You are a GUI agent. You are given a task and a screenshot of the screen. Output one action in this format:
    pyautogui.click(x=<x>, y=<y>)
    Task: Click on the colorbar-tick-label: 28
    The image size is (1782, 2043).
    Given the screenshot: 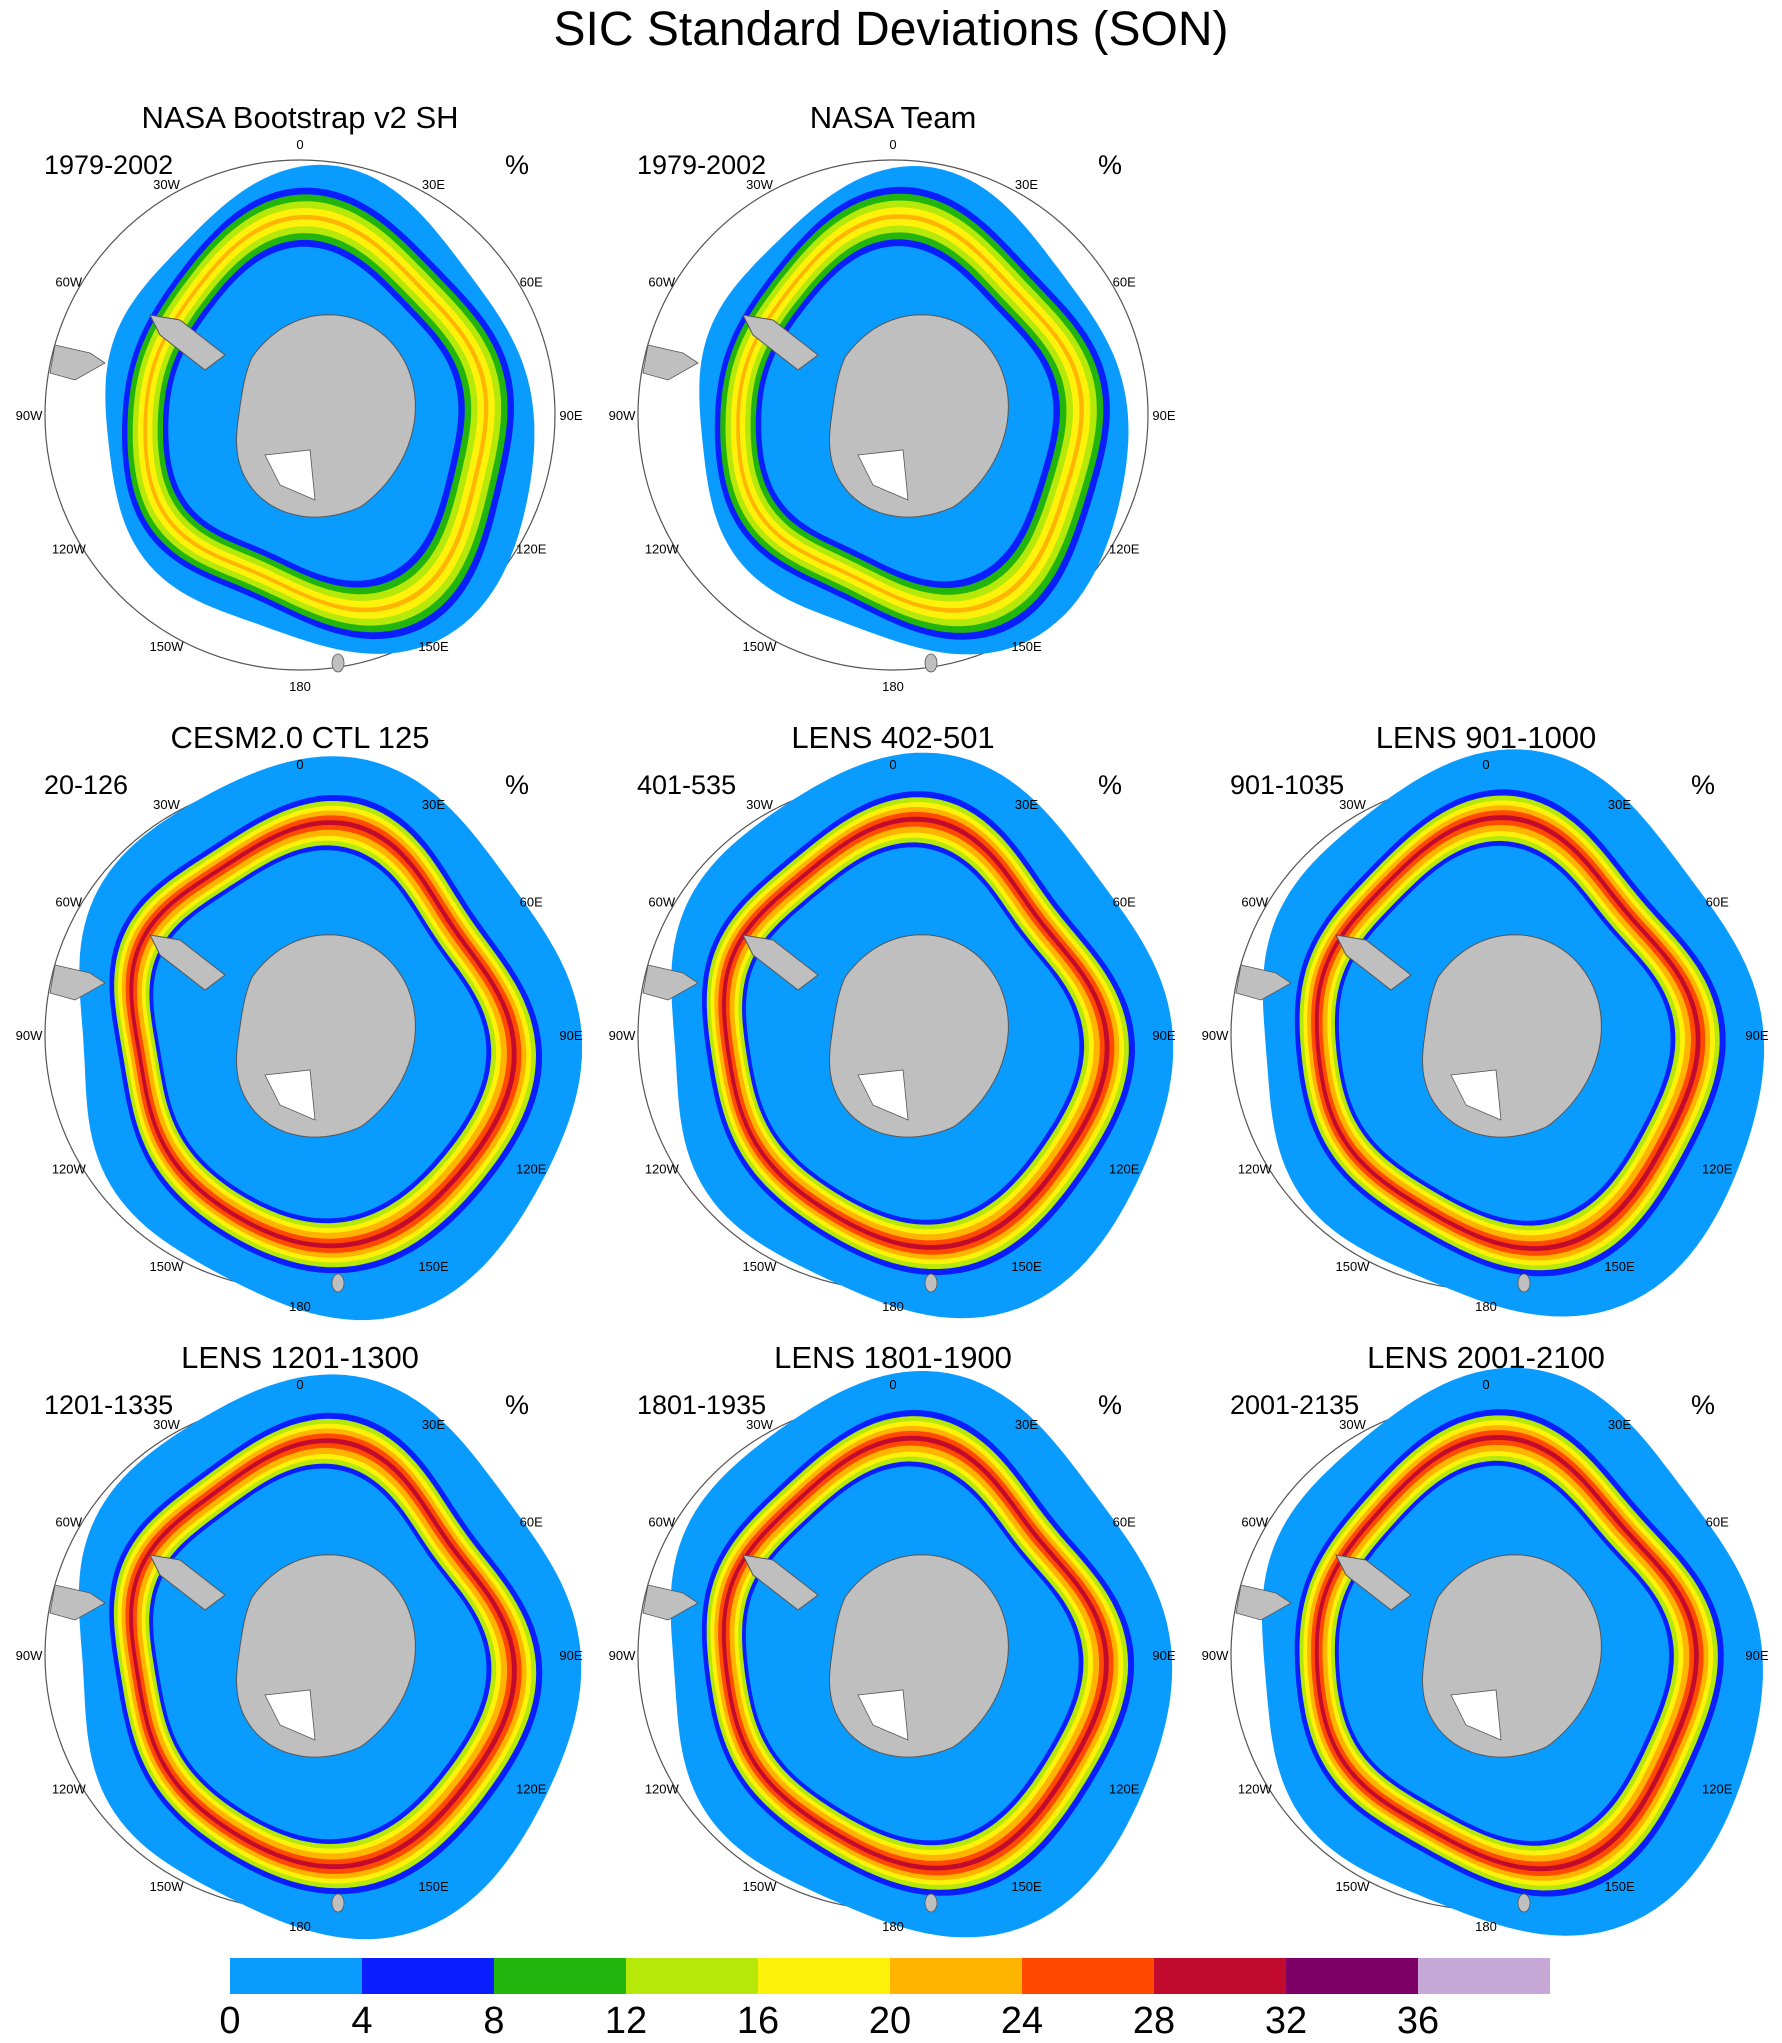 What is the action you would take?
    pyautogui.click(x=1154, y=2021)
    